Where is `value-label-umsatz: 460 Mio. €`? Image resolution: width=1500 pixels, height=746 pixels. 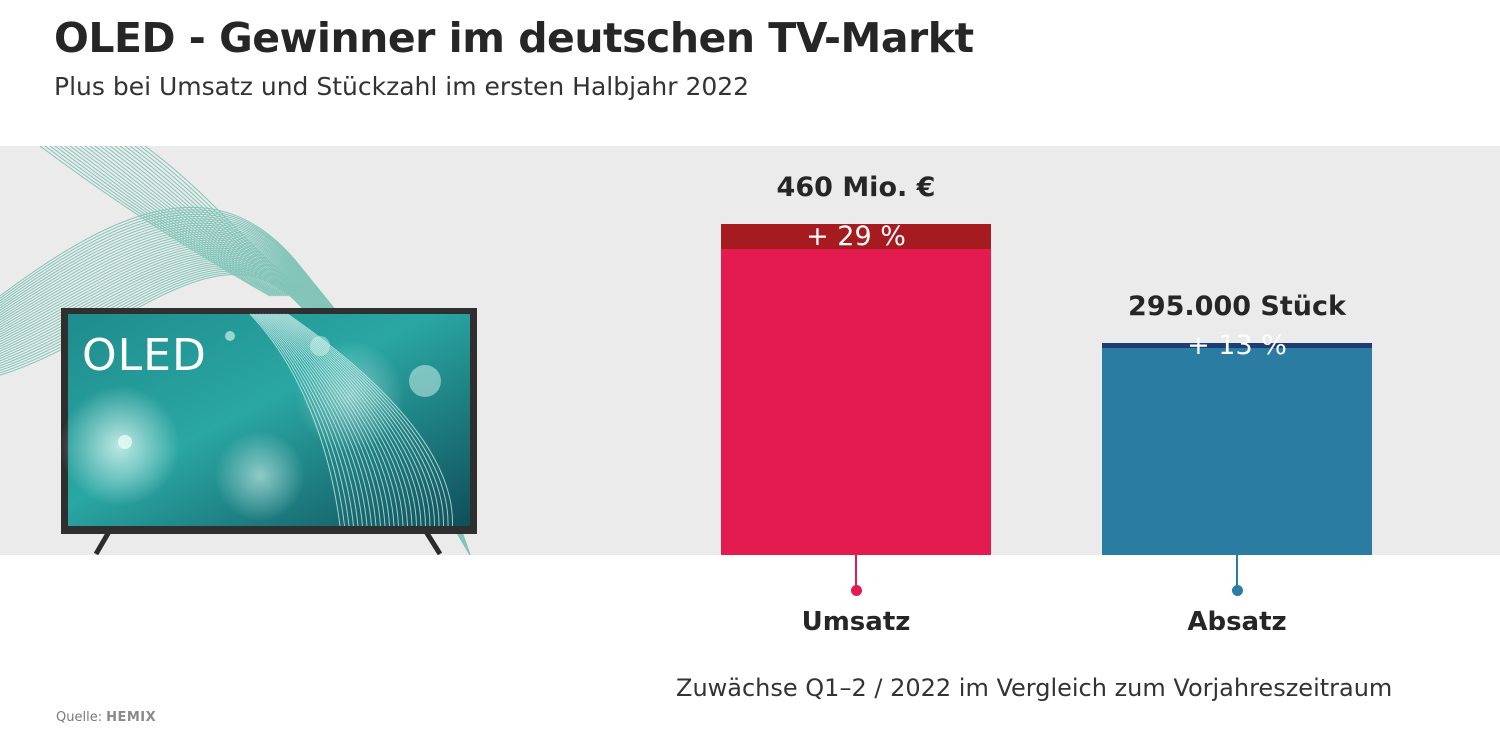
value-label-umsatz: 460 Mio. € is located at coordinates (856, 187).